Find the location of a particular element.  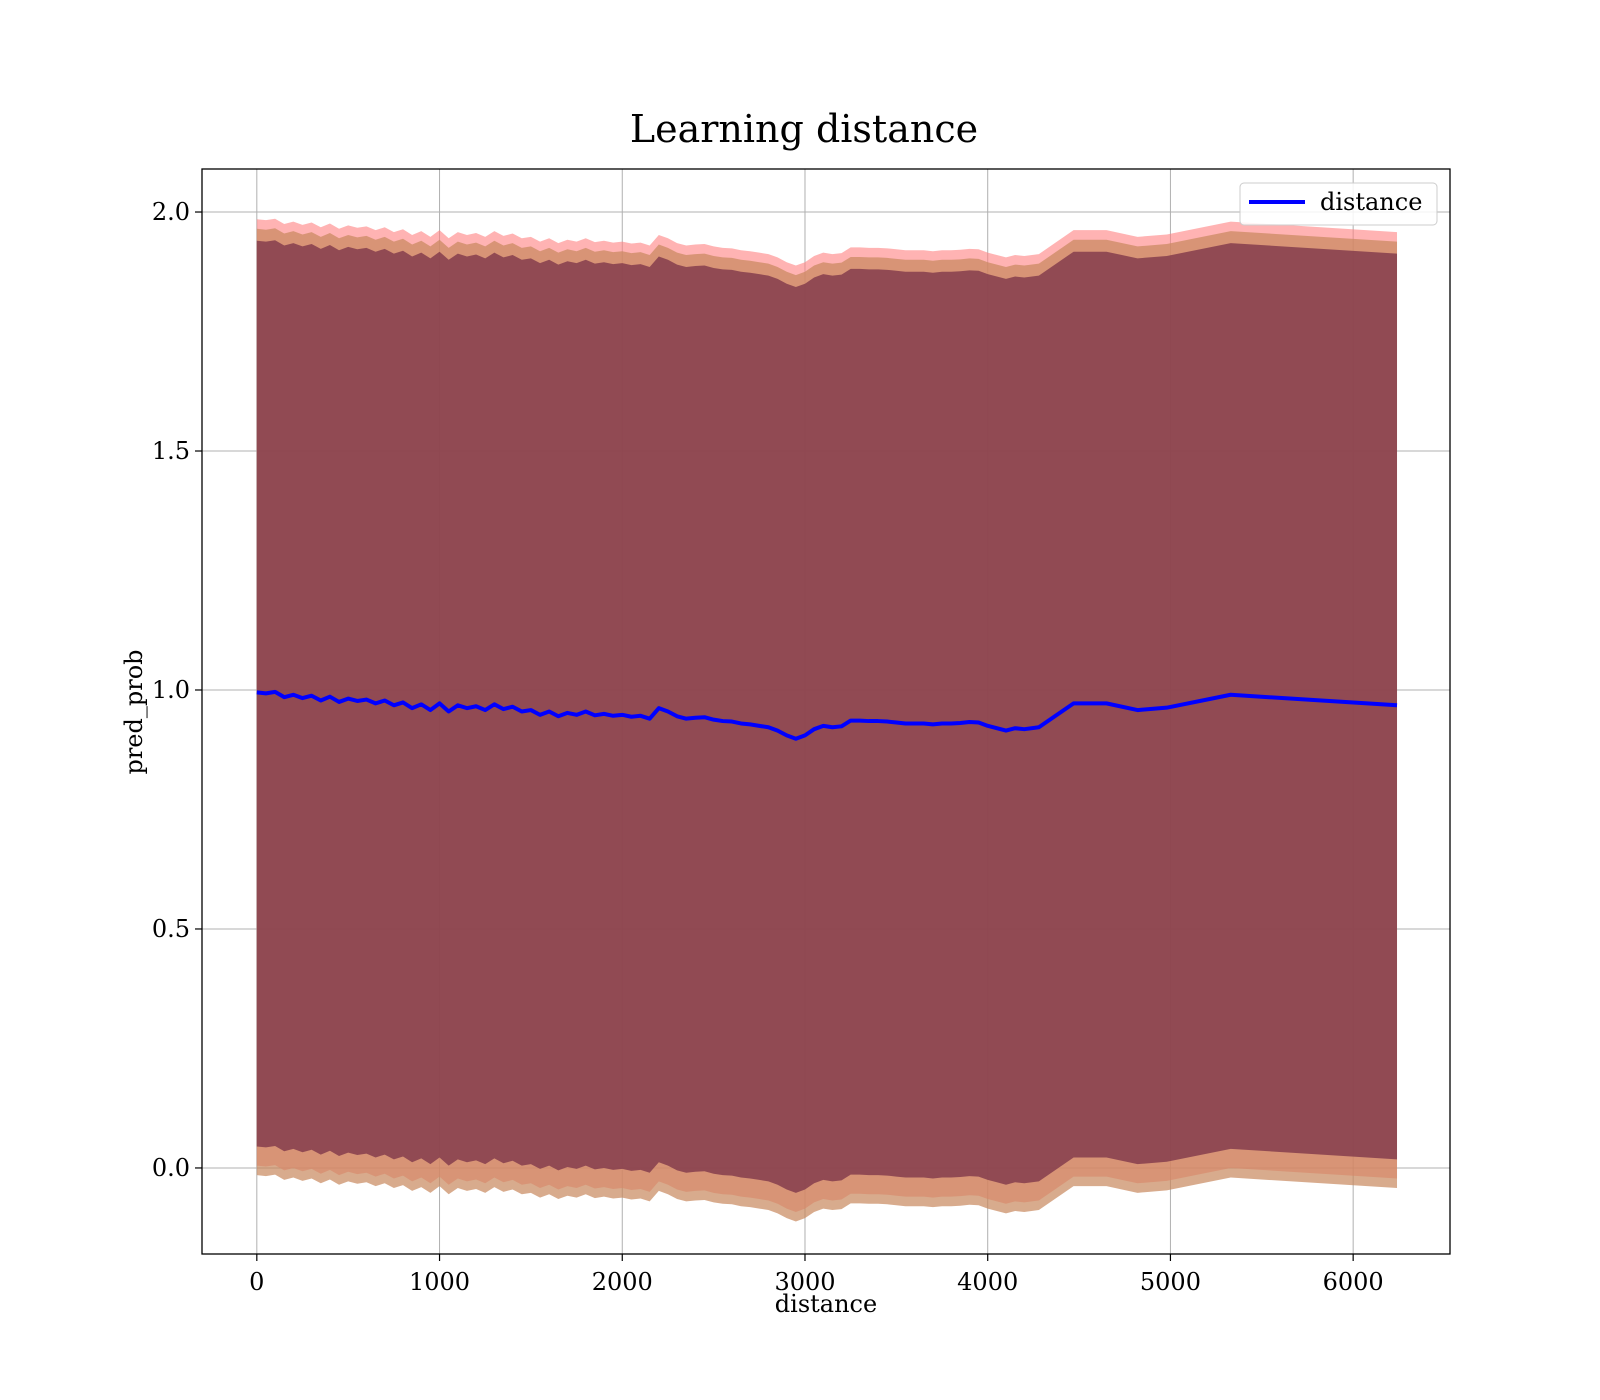

x-tick-label: 1000 is located at coordinates (439, 1282).